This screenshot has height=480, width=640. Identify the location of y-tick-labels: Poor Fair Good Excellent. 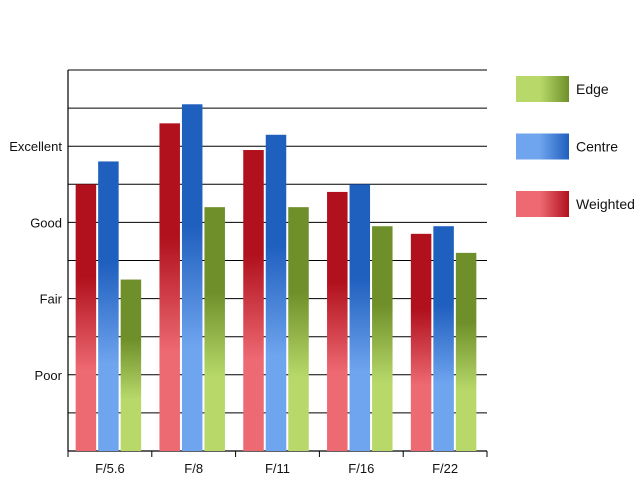
(35, 261).